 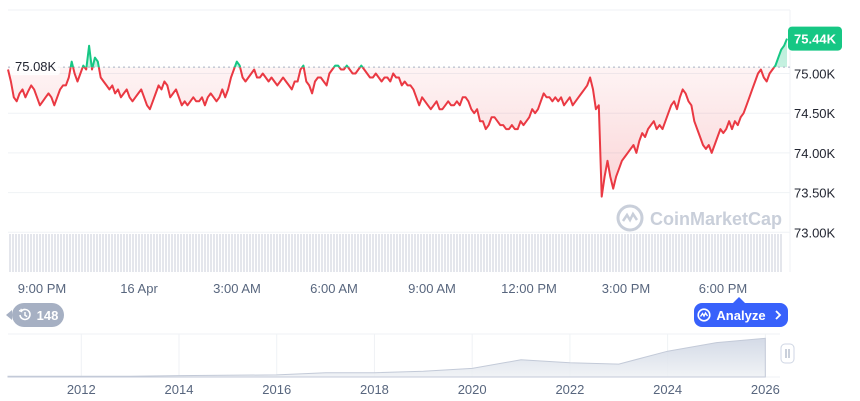 What do you see at coordinates (395, 253) in the screenshot?
I see `volume-bars` at bounding box center [395, 253].